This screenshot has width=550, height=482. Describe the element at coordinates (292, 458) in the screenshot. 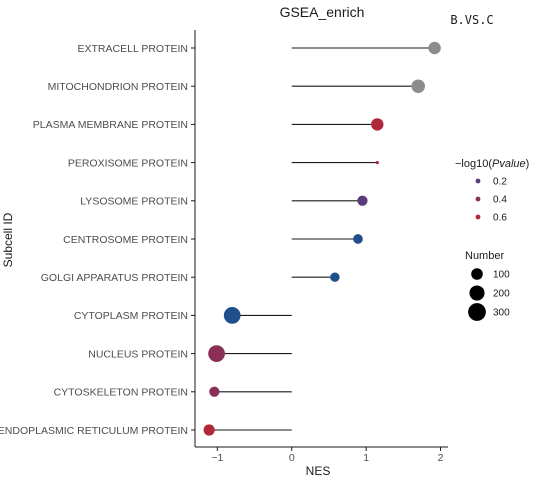

I see `x-tick-label: 0` at that location.